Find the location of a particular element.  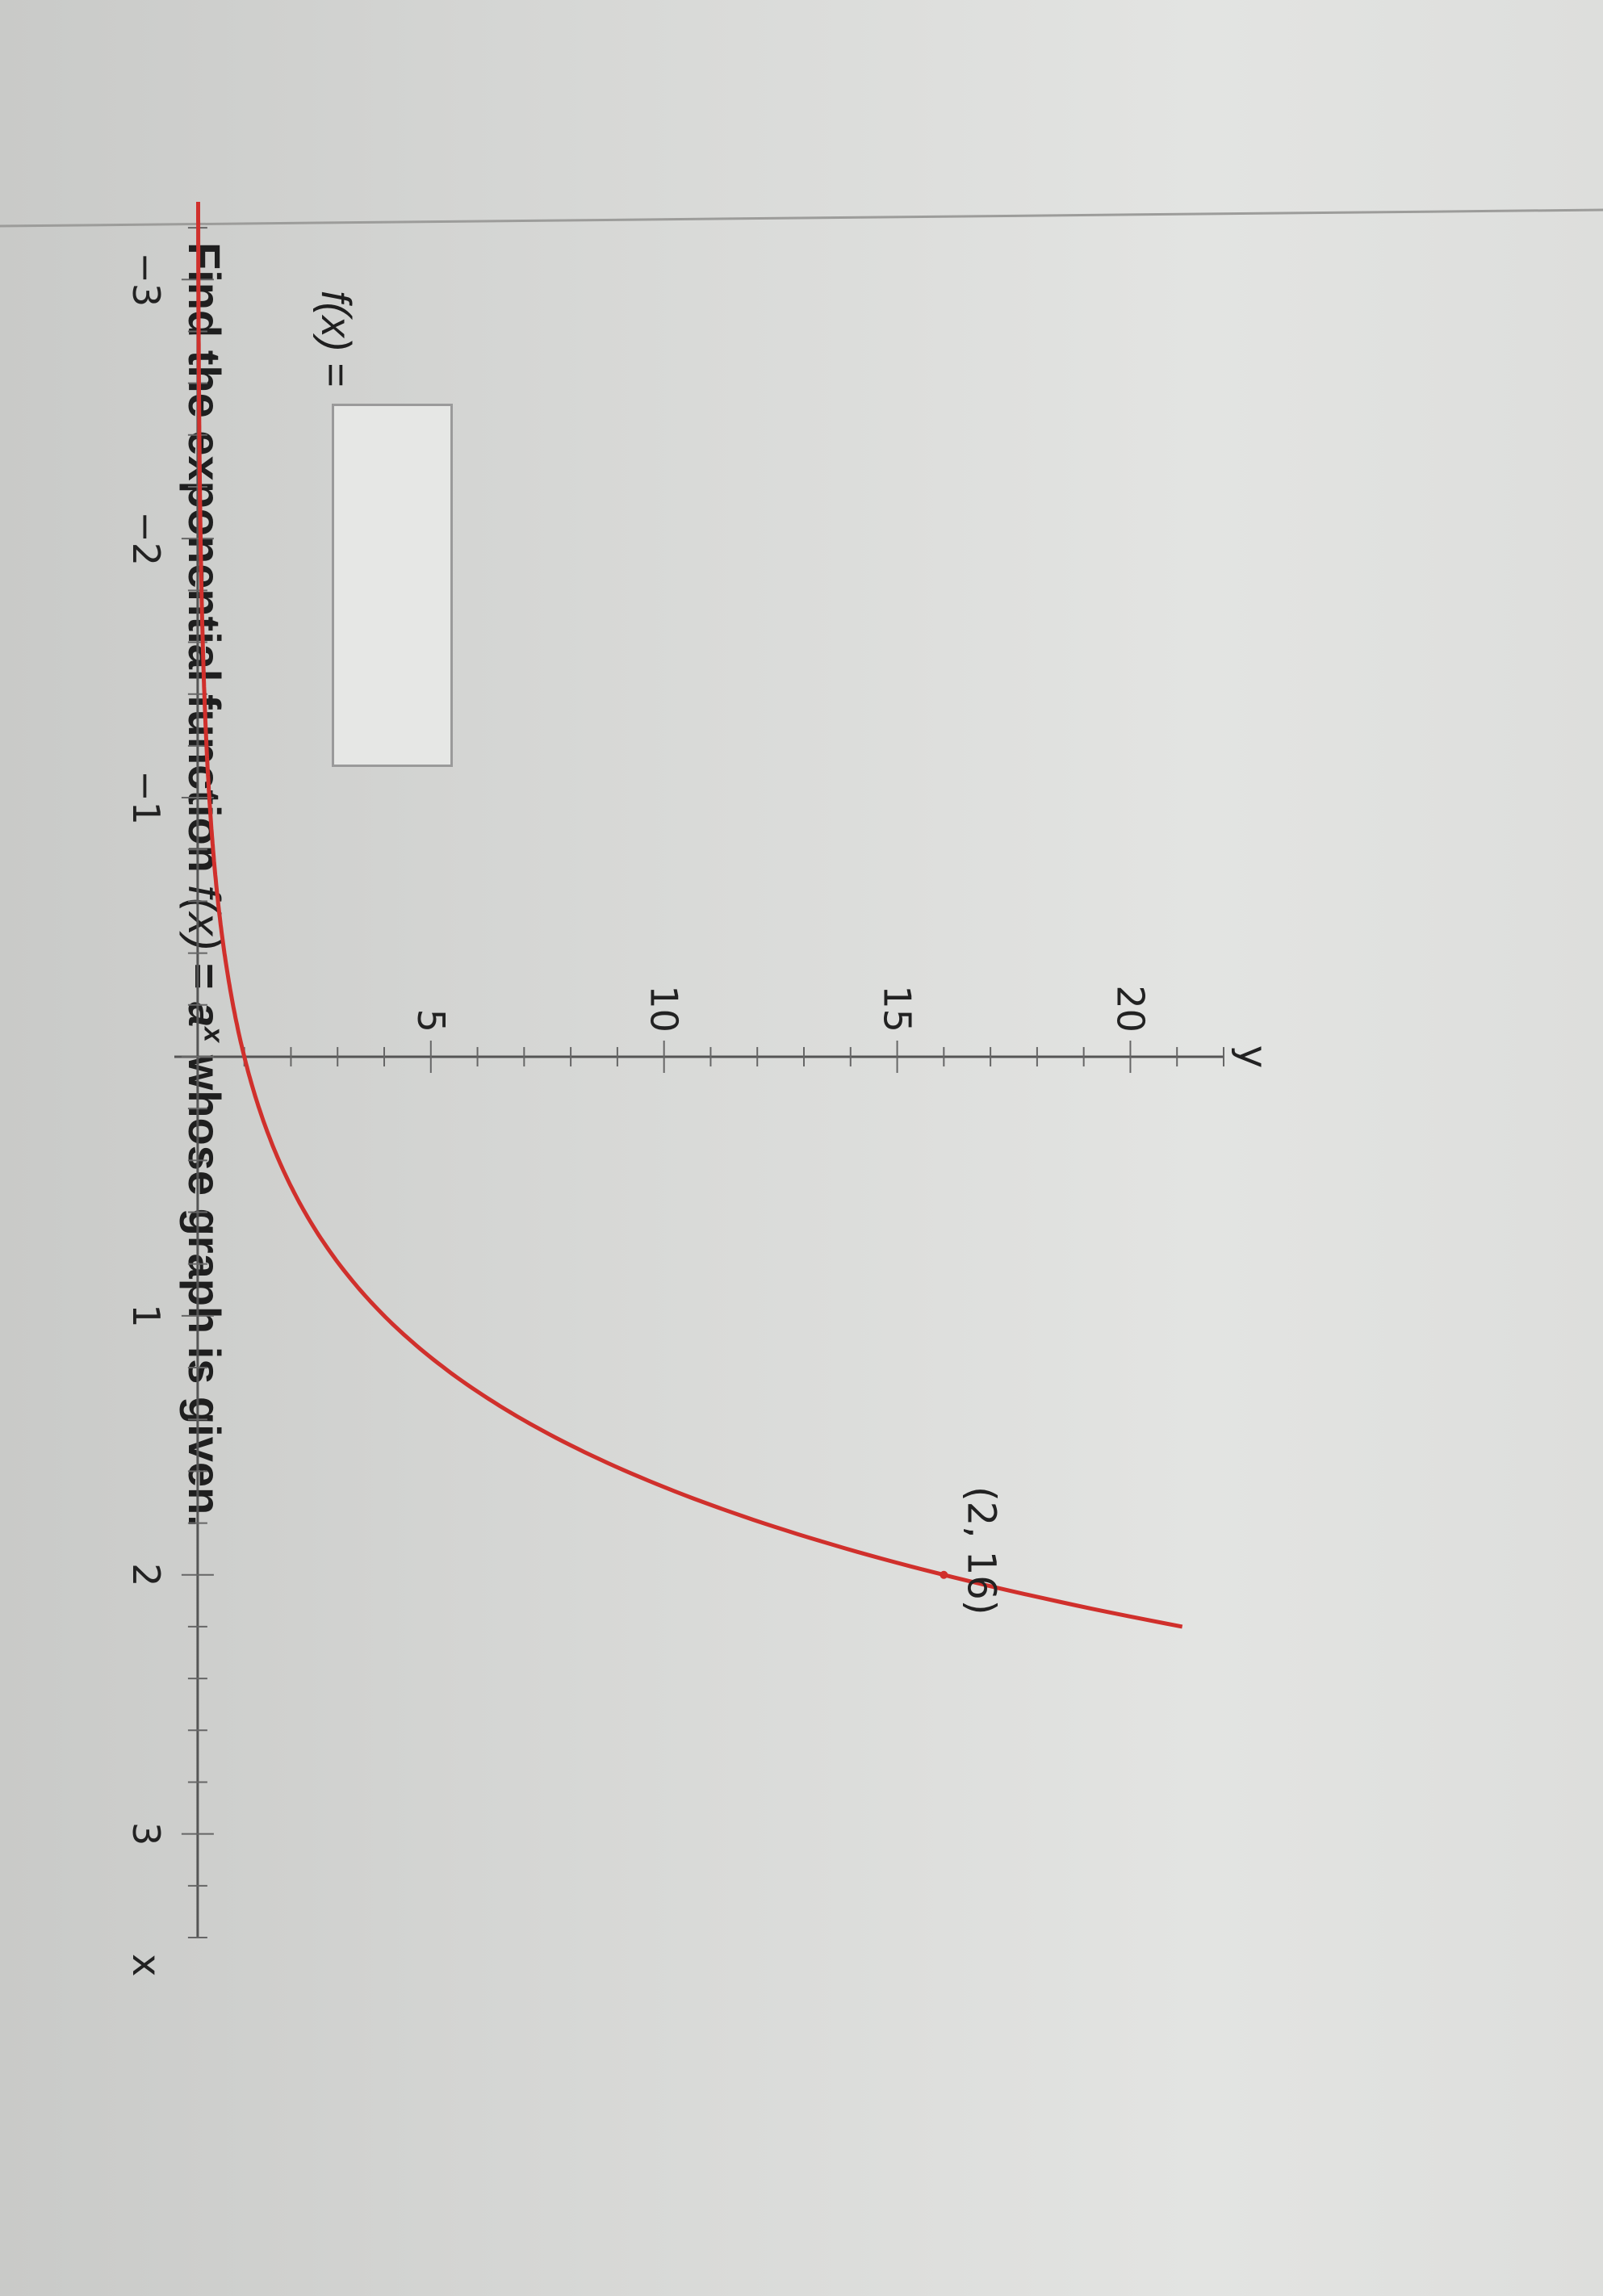

y-axis-label: y is located at coordinates (1252, 1056).